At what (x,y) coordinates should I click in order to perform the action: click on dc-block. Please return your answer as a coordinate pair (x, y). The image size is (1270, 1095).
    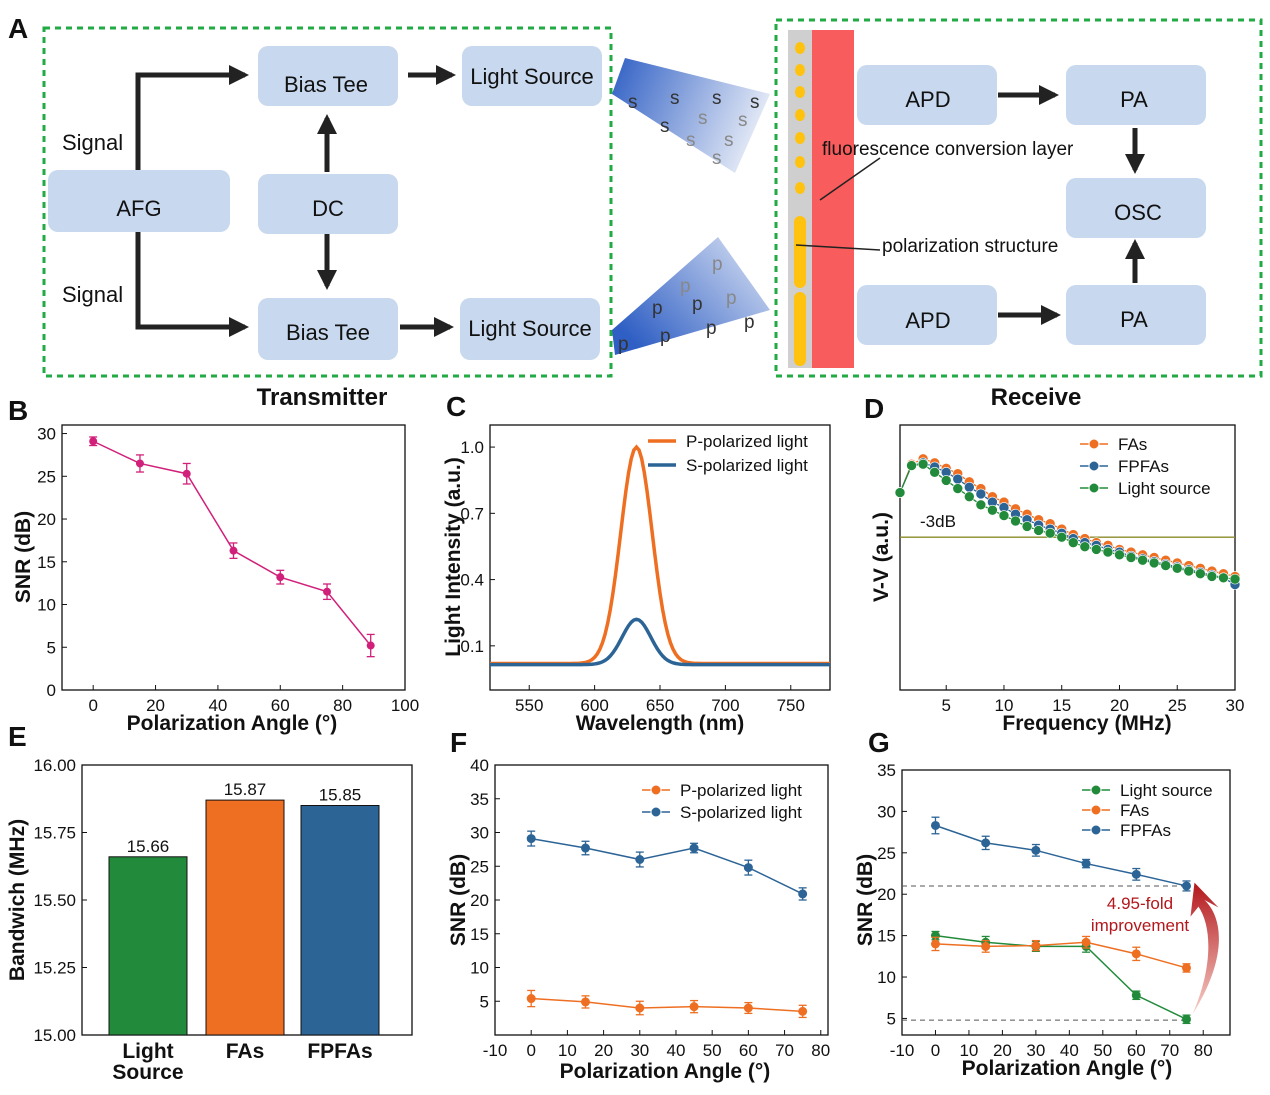
    Looking at the image, I should click on (328, 204).